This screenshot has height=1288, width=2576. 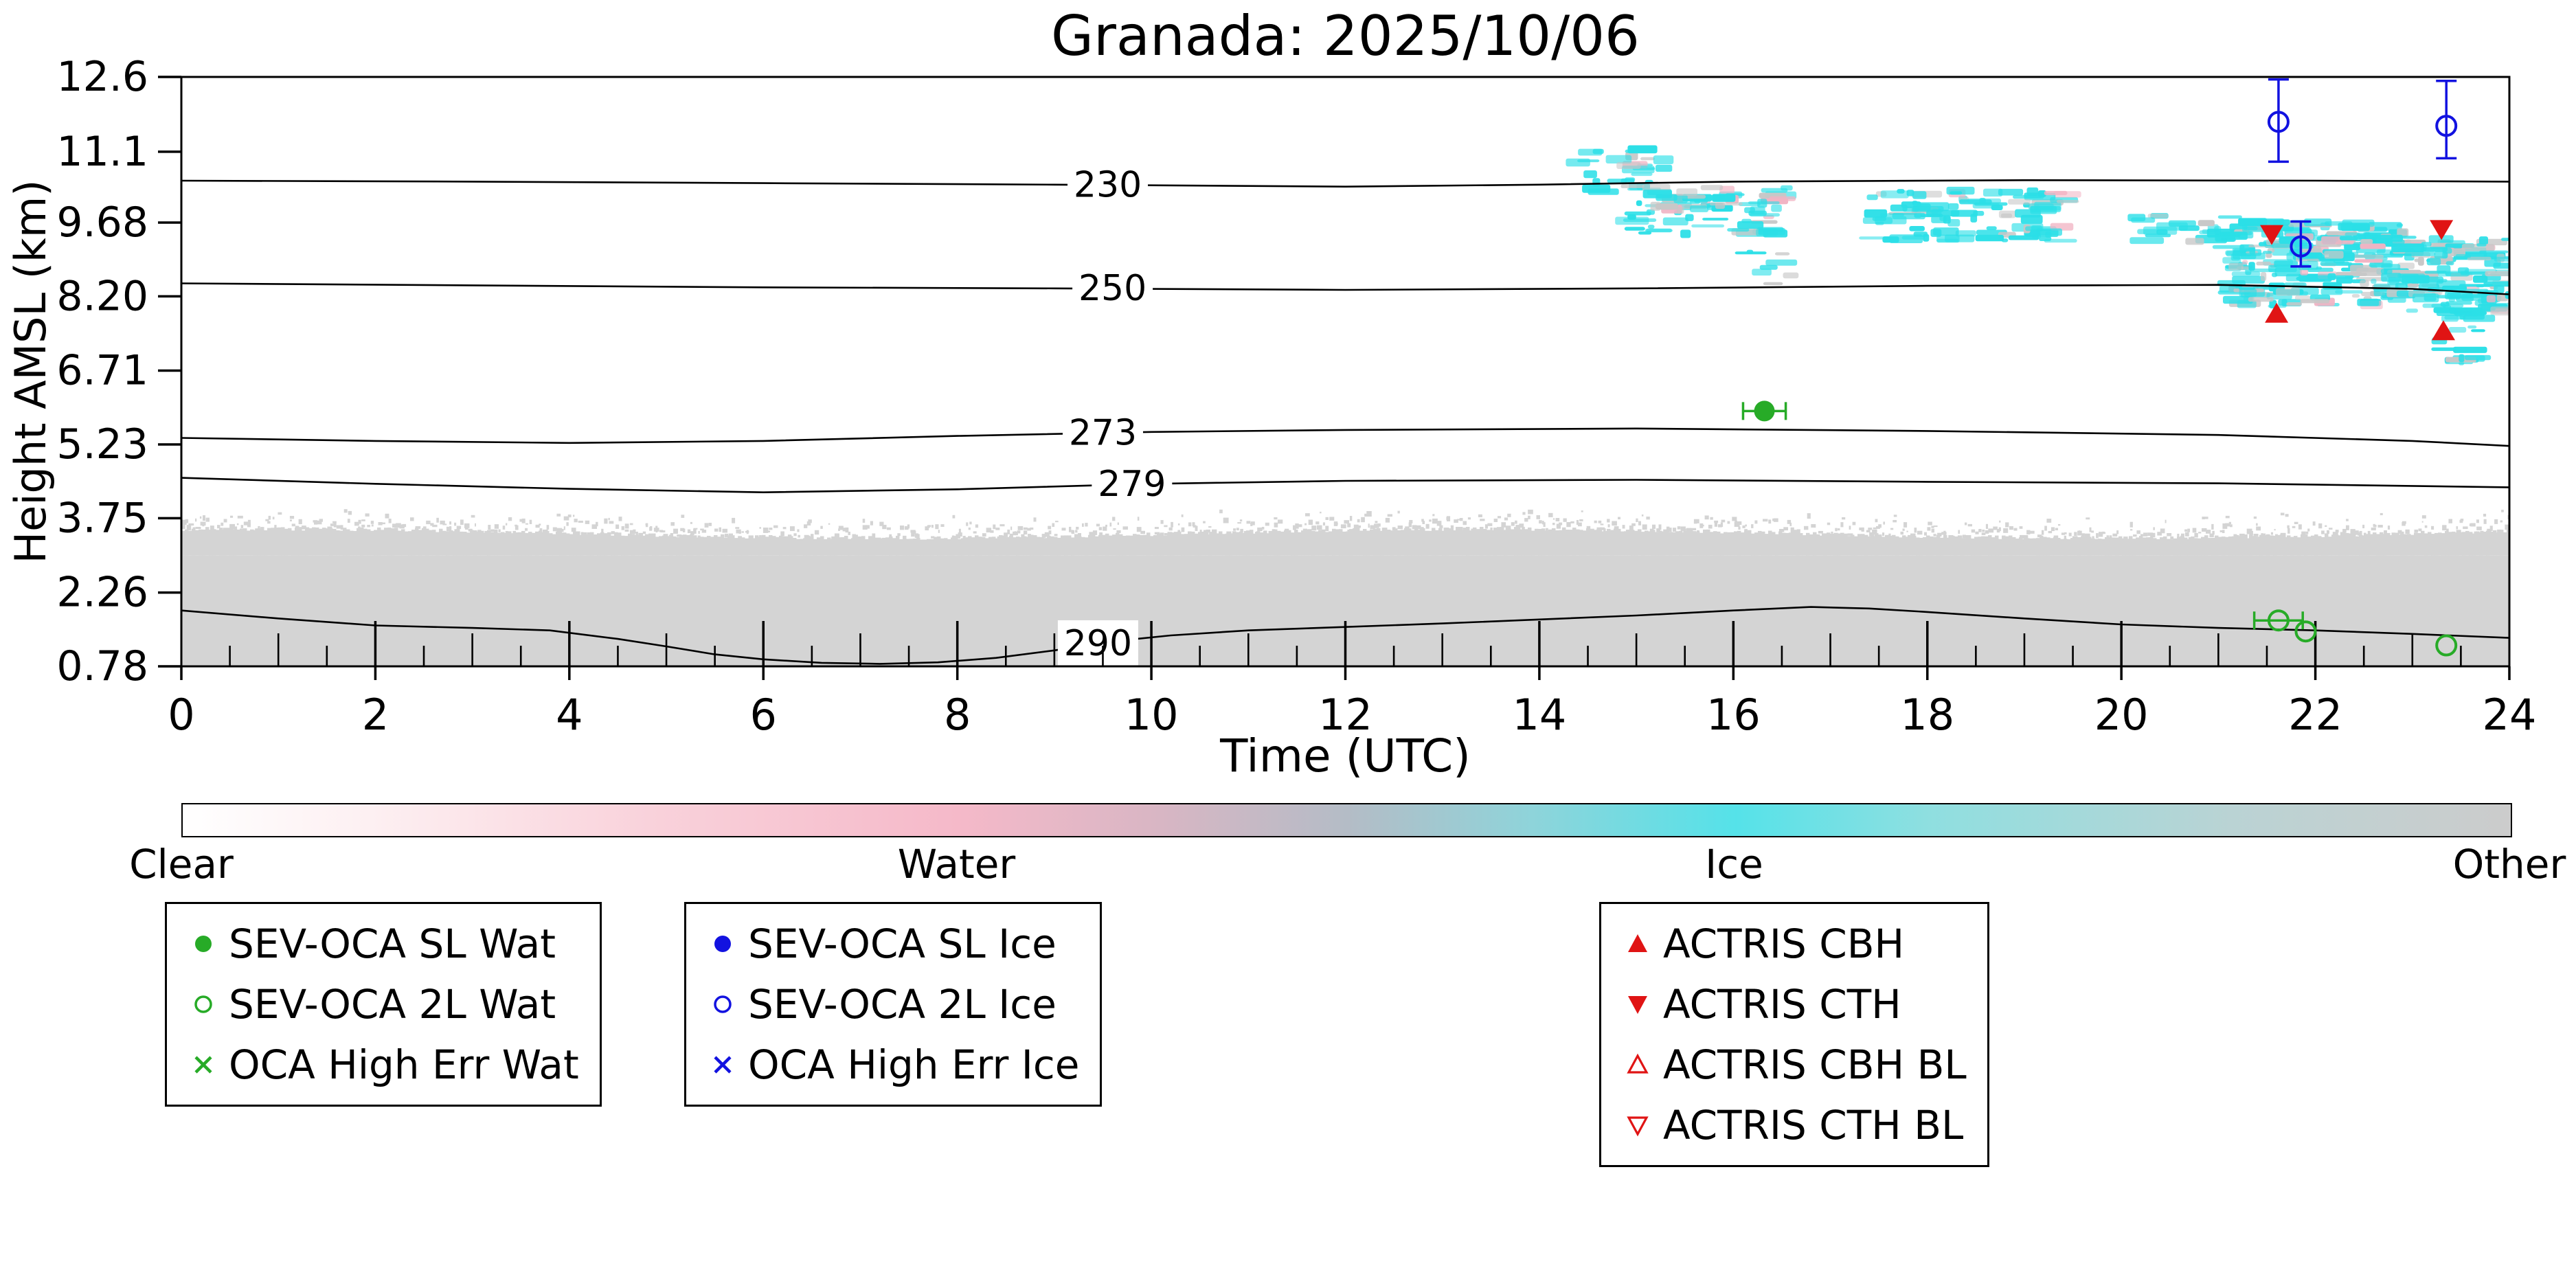 I want to click on chart-title: Granada: 2025/10/06, so click(x=1345, y=36).